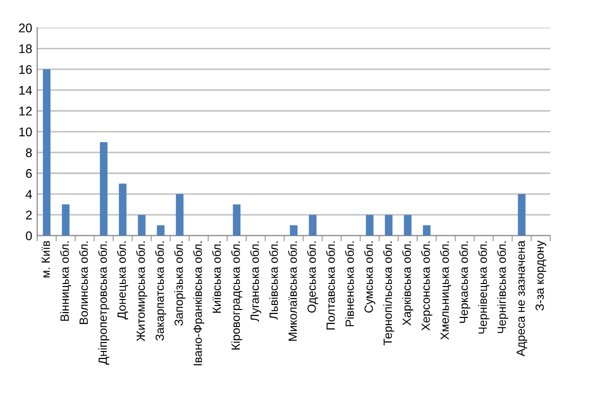  Describe the element at coordinates (198, 304) in the screenshot. I see `x-tick-label: Івано-Франківська обл.` at that location.